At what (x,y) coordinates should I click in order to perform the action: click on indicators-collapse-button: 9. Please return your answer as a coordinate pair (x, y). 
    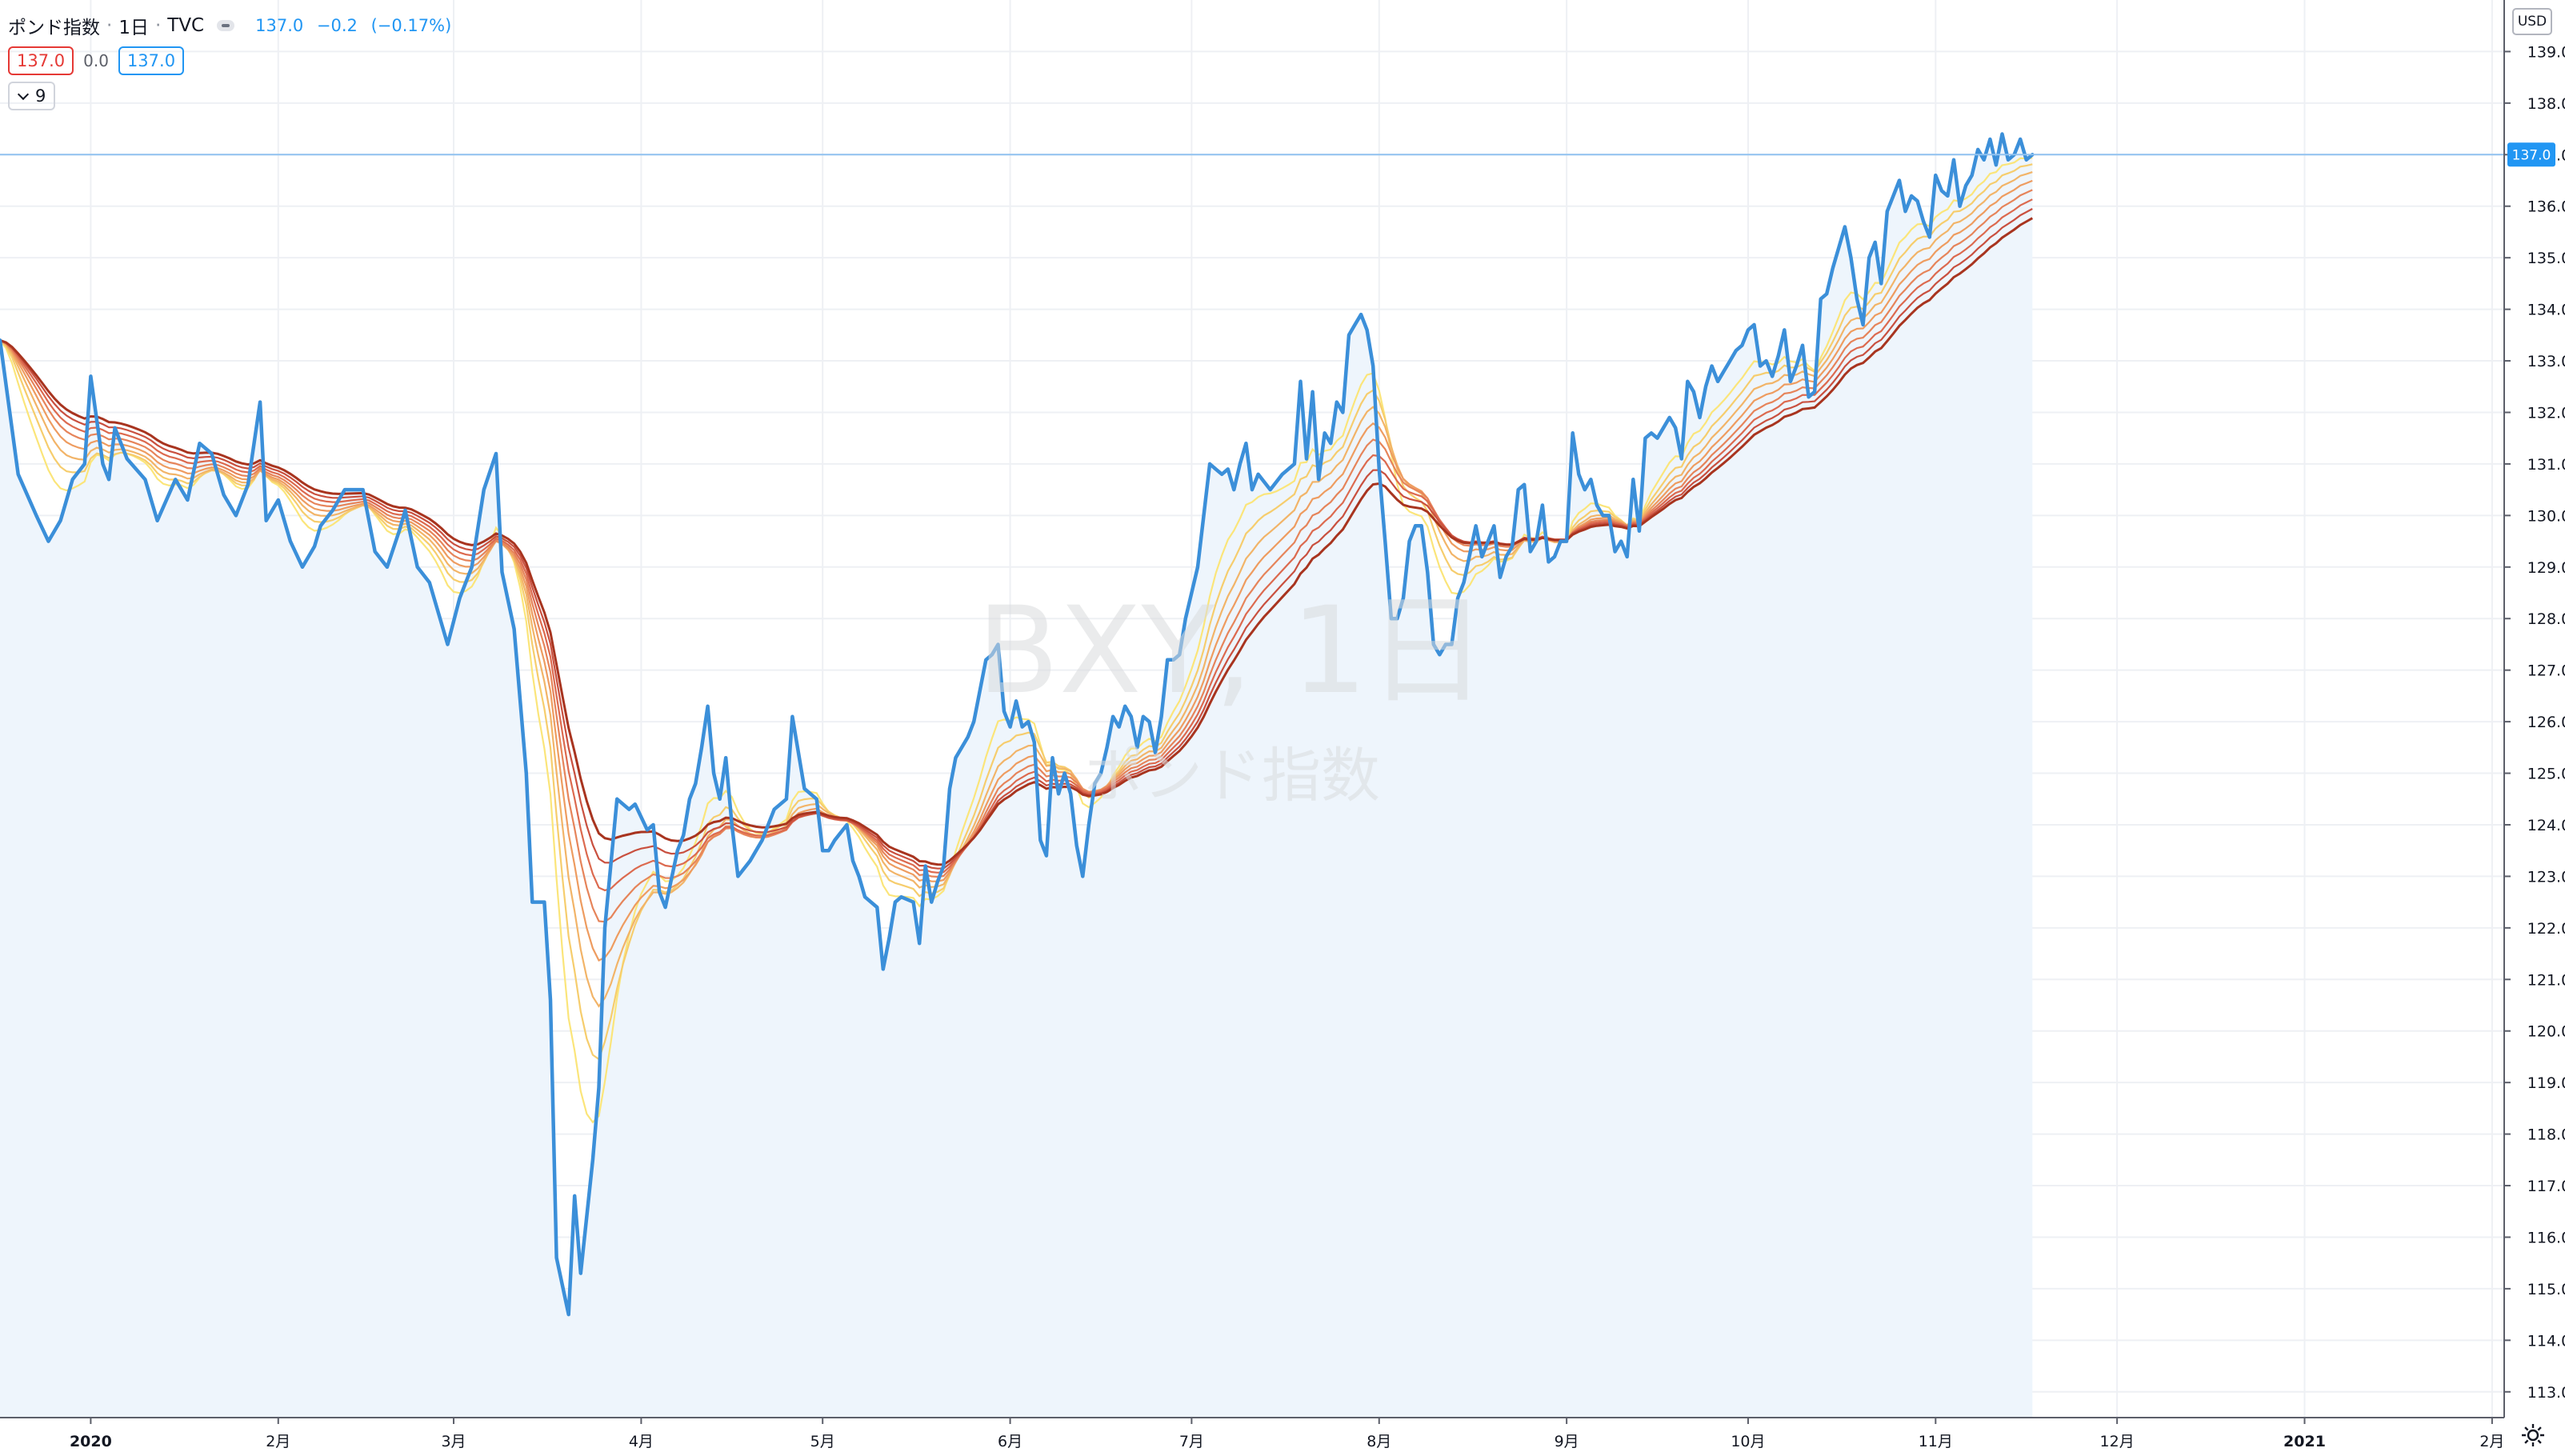
    Looking at the image, I should click on (32, 96).